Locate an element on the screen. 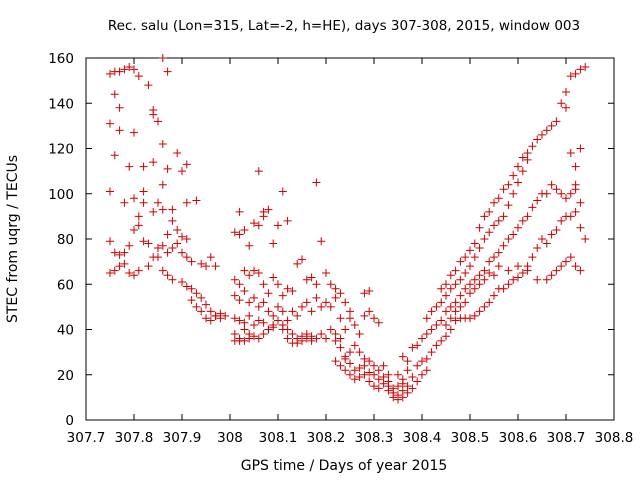 The height and width of the screenshot is (480, 640). x-tick-label: 308.1 is located at coordinates (278, 438).